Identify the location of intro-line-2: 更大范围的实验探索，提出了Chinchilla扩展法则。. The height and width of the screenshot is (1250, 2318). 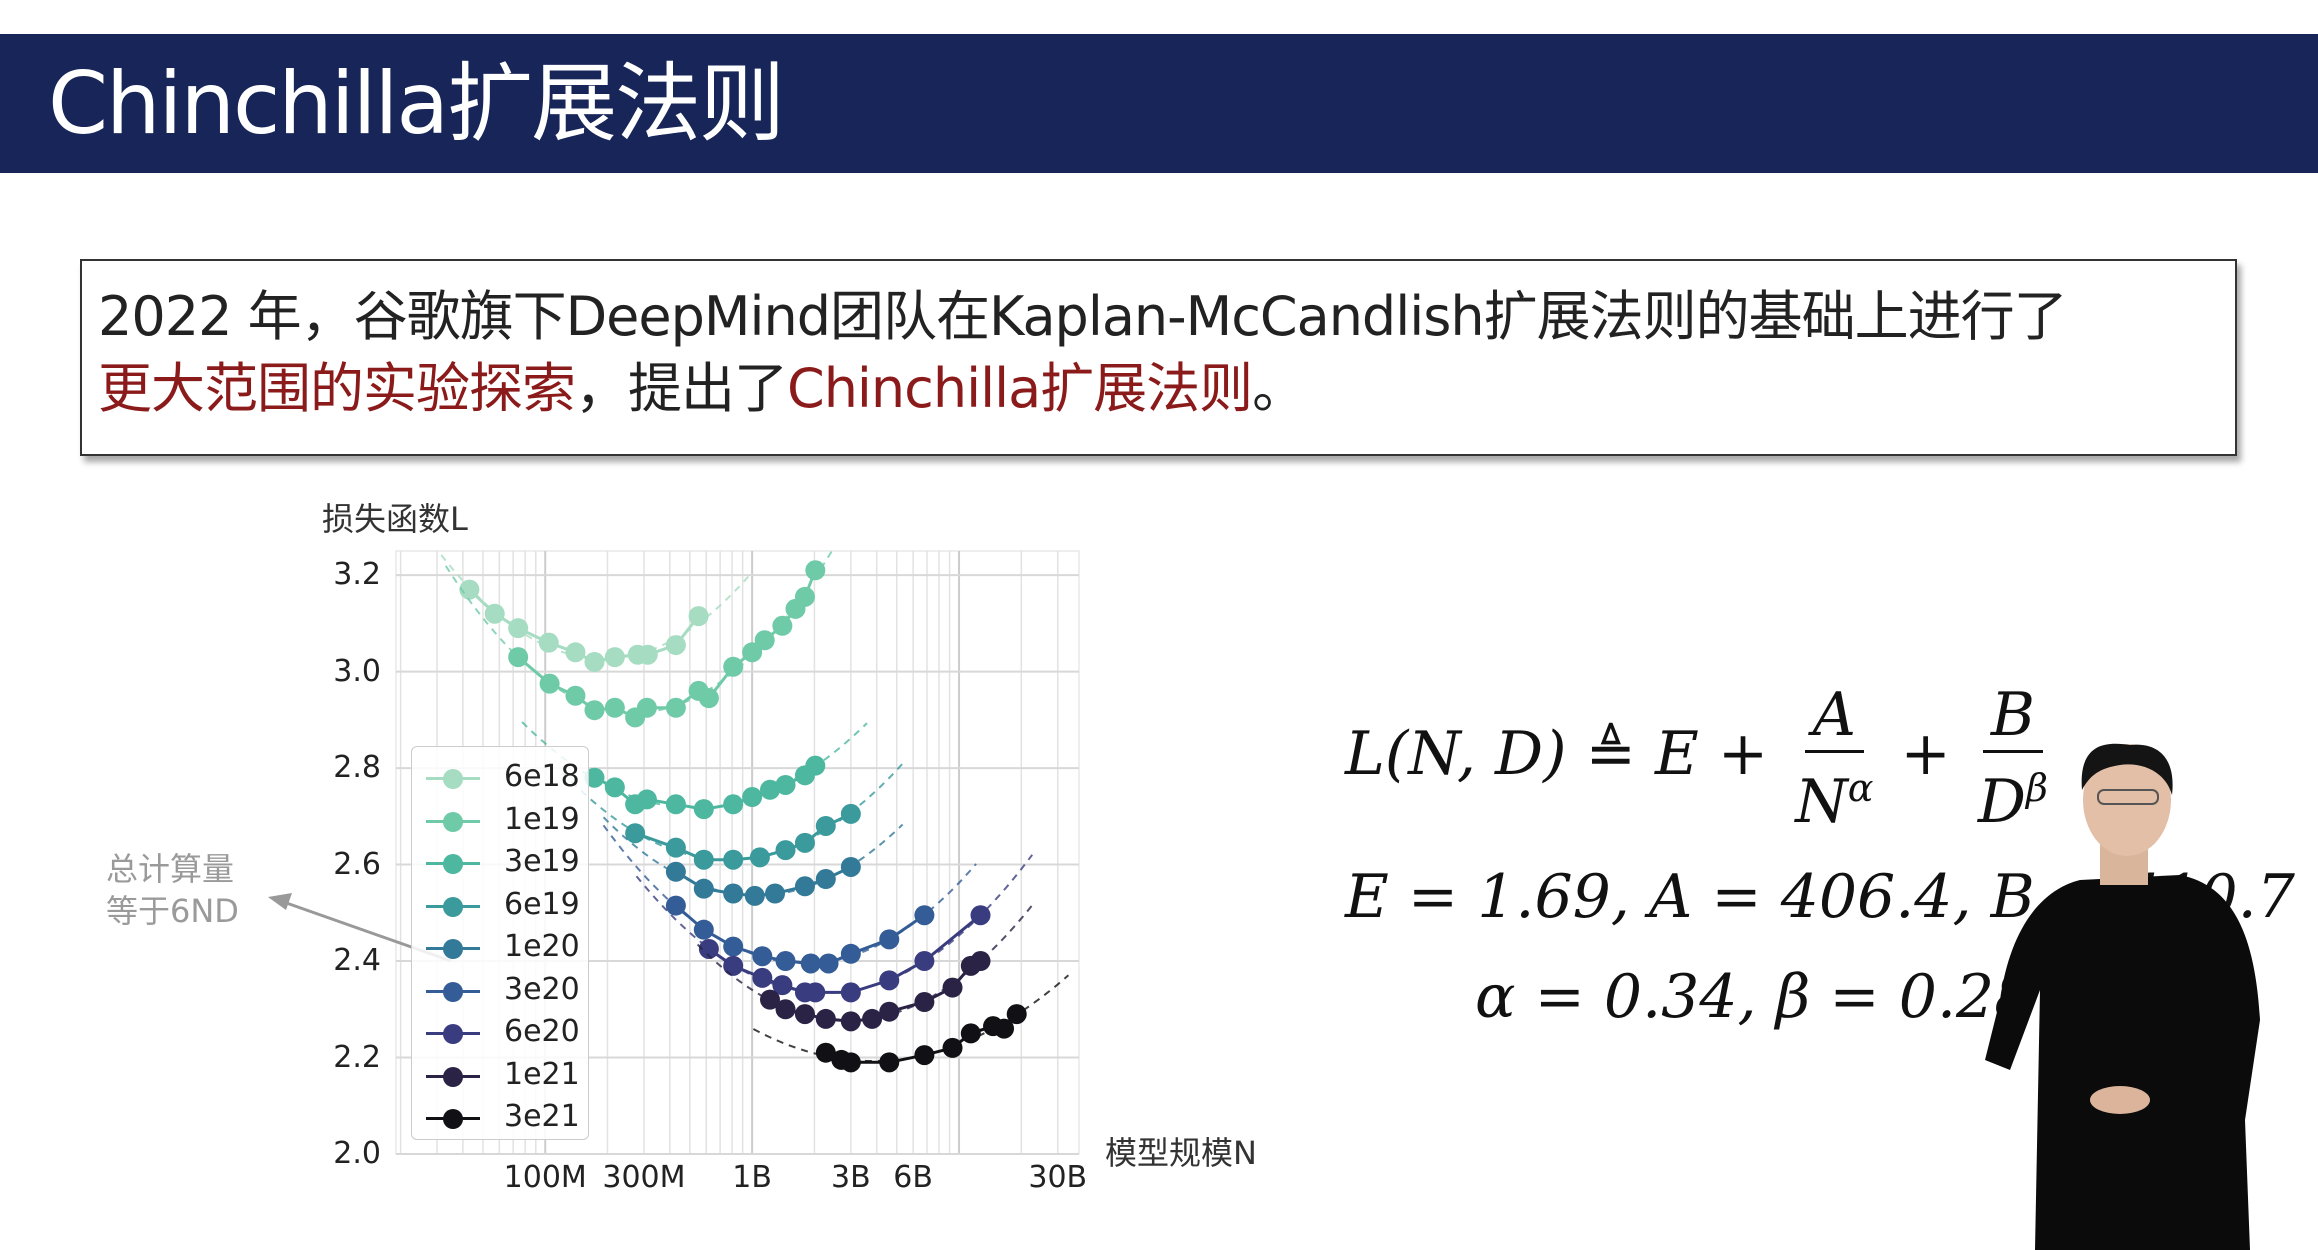
(702, 389).